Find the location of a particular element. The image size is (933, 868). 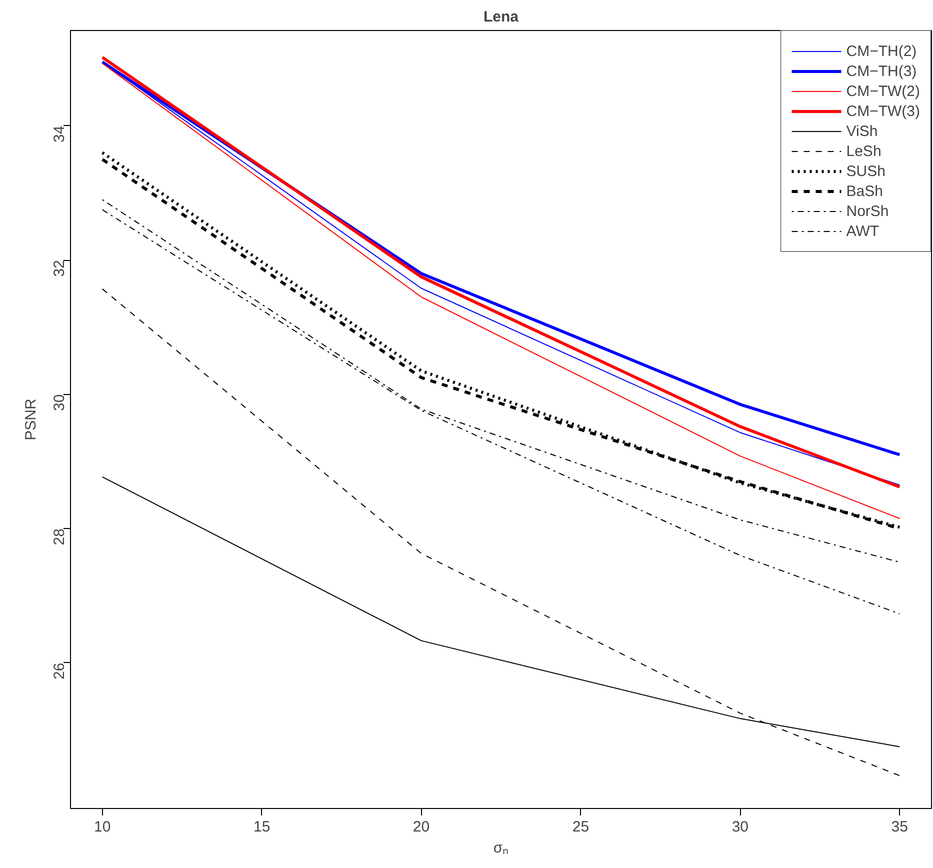

legend-label: AWT is located at coordinates (863, 231).